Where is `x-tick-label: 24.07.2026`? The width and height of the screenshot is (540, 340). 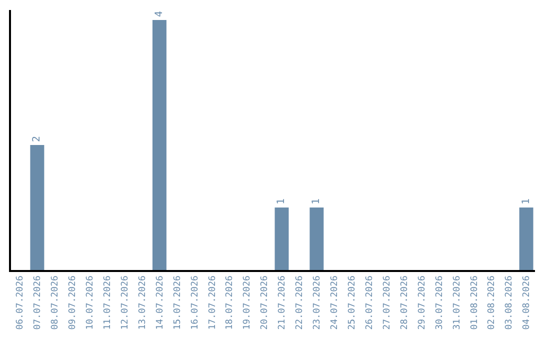
x-tick-label: 24.07.2026 is located at coordinates (335, 303).